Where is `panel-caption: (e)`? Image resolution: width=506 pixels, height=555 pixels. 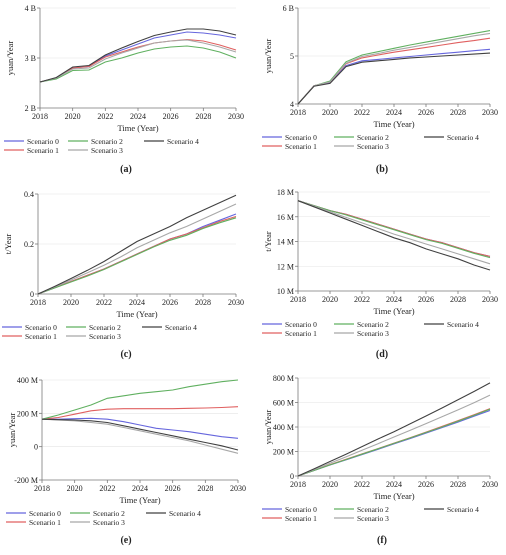
panel-caption: (e) is located at coordinates (125, 540).